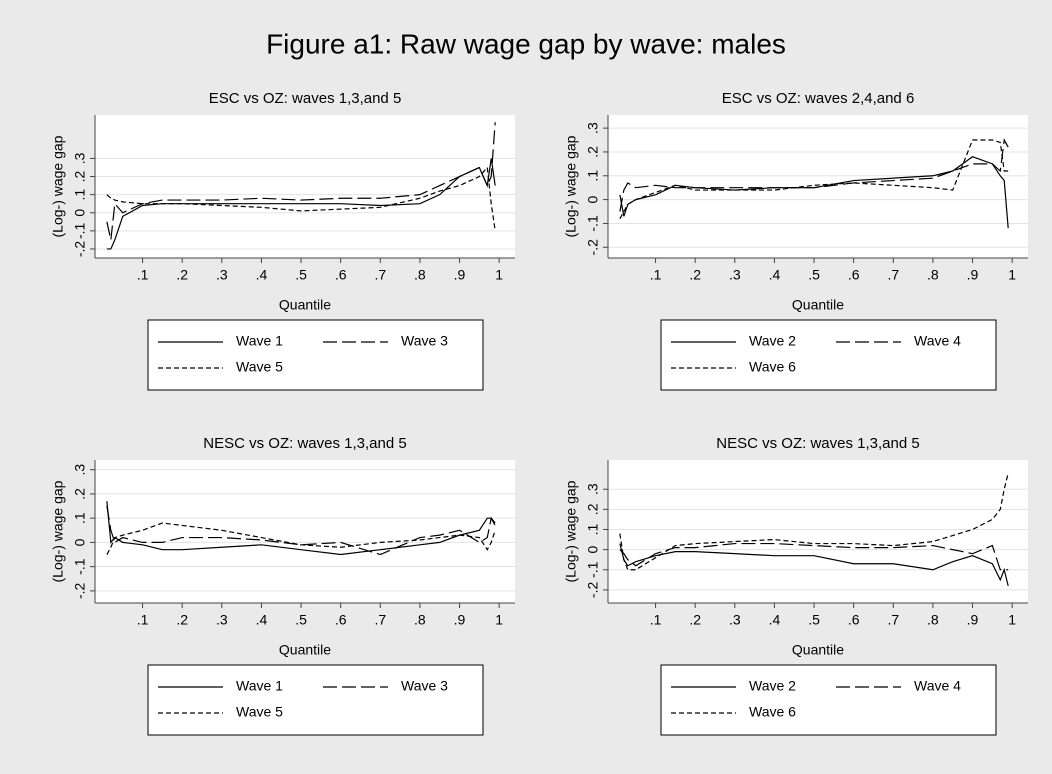 The height and width of the screenshot is (774, 1052). What do you see at coordinates (305, 98) in the screenshot?
I see `chart-title: ESC vs OZ: waves 1,3,and 5` at bounding box center [305, 98].